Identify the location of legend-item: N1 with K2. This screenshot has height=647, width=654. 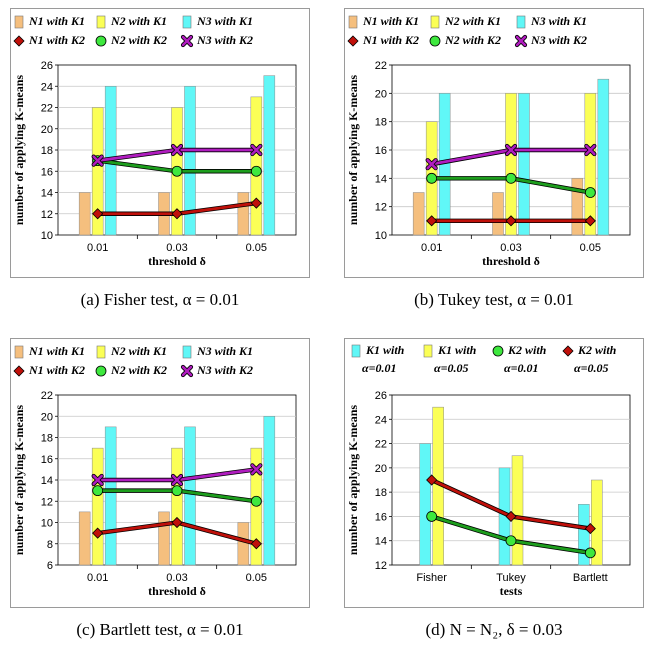
(49, 370).